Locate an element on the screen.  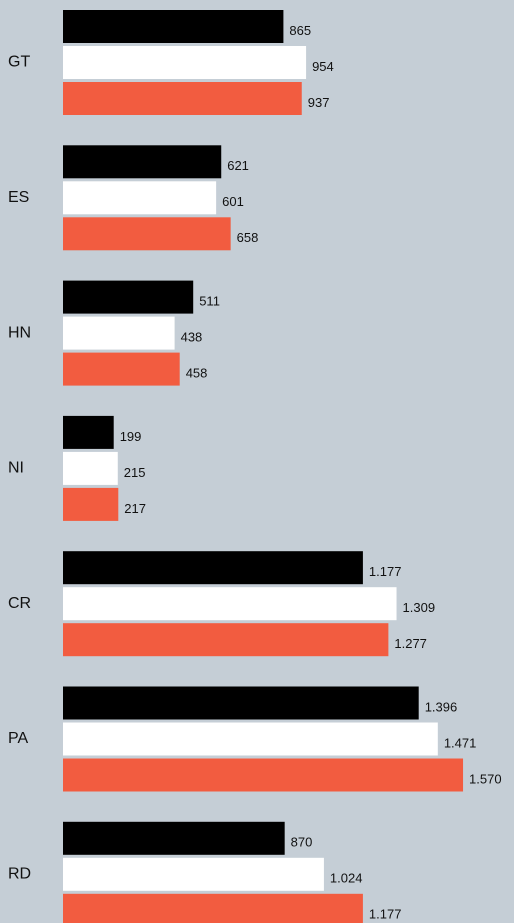
value-label: 865 is located at coordinates (300, 30).